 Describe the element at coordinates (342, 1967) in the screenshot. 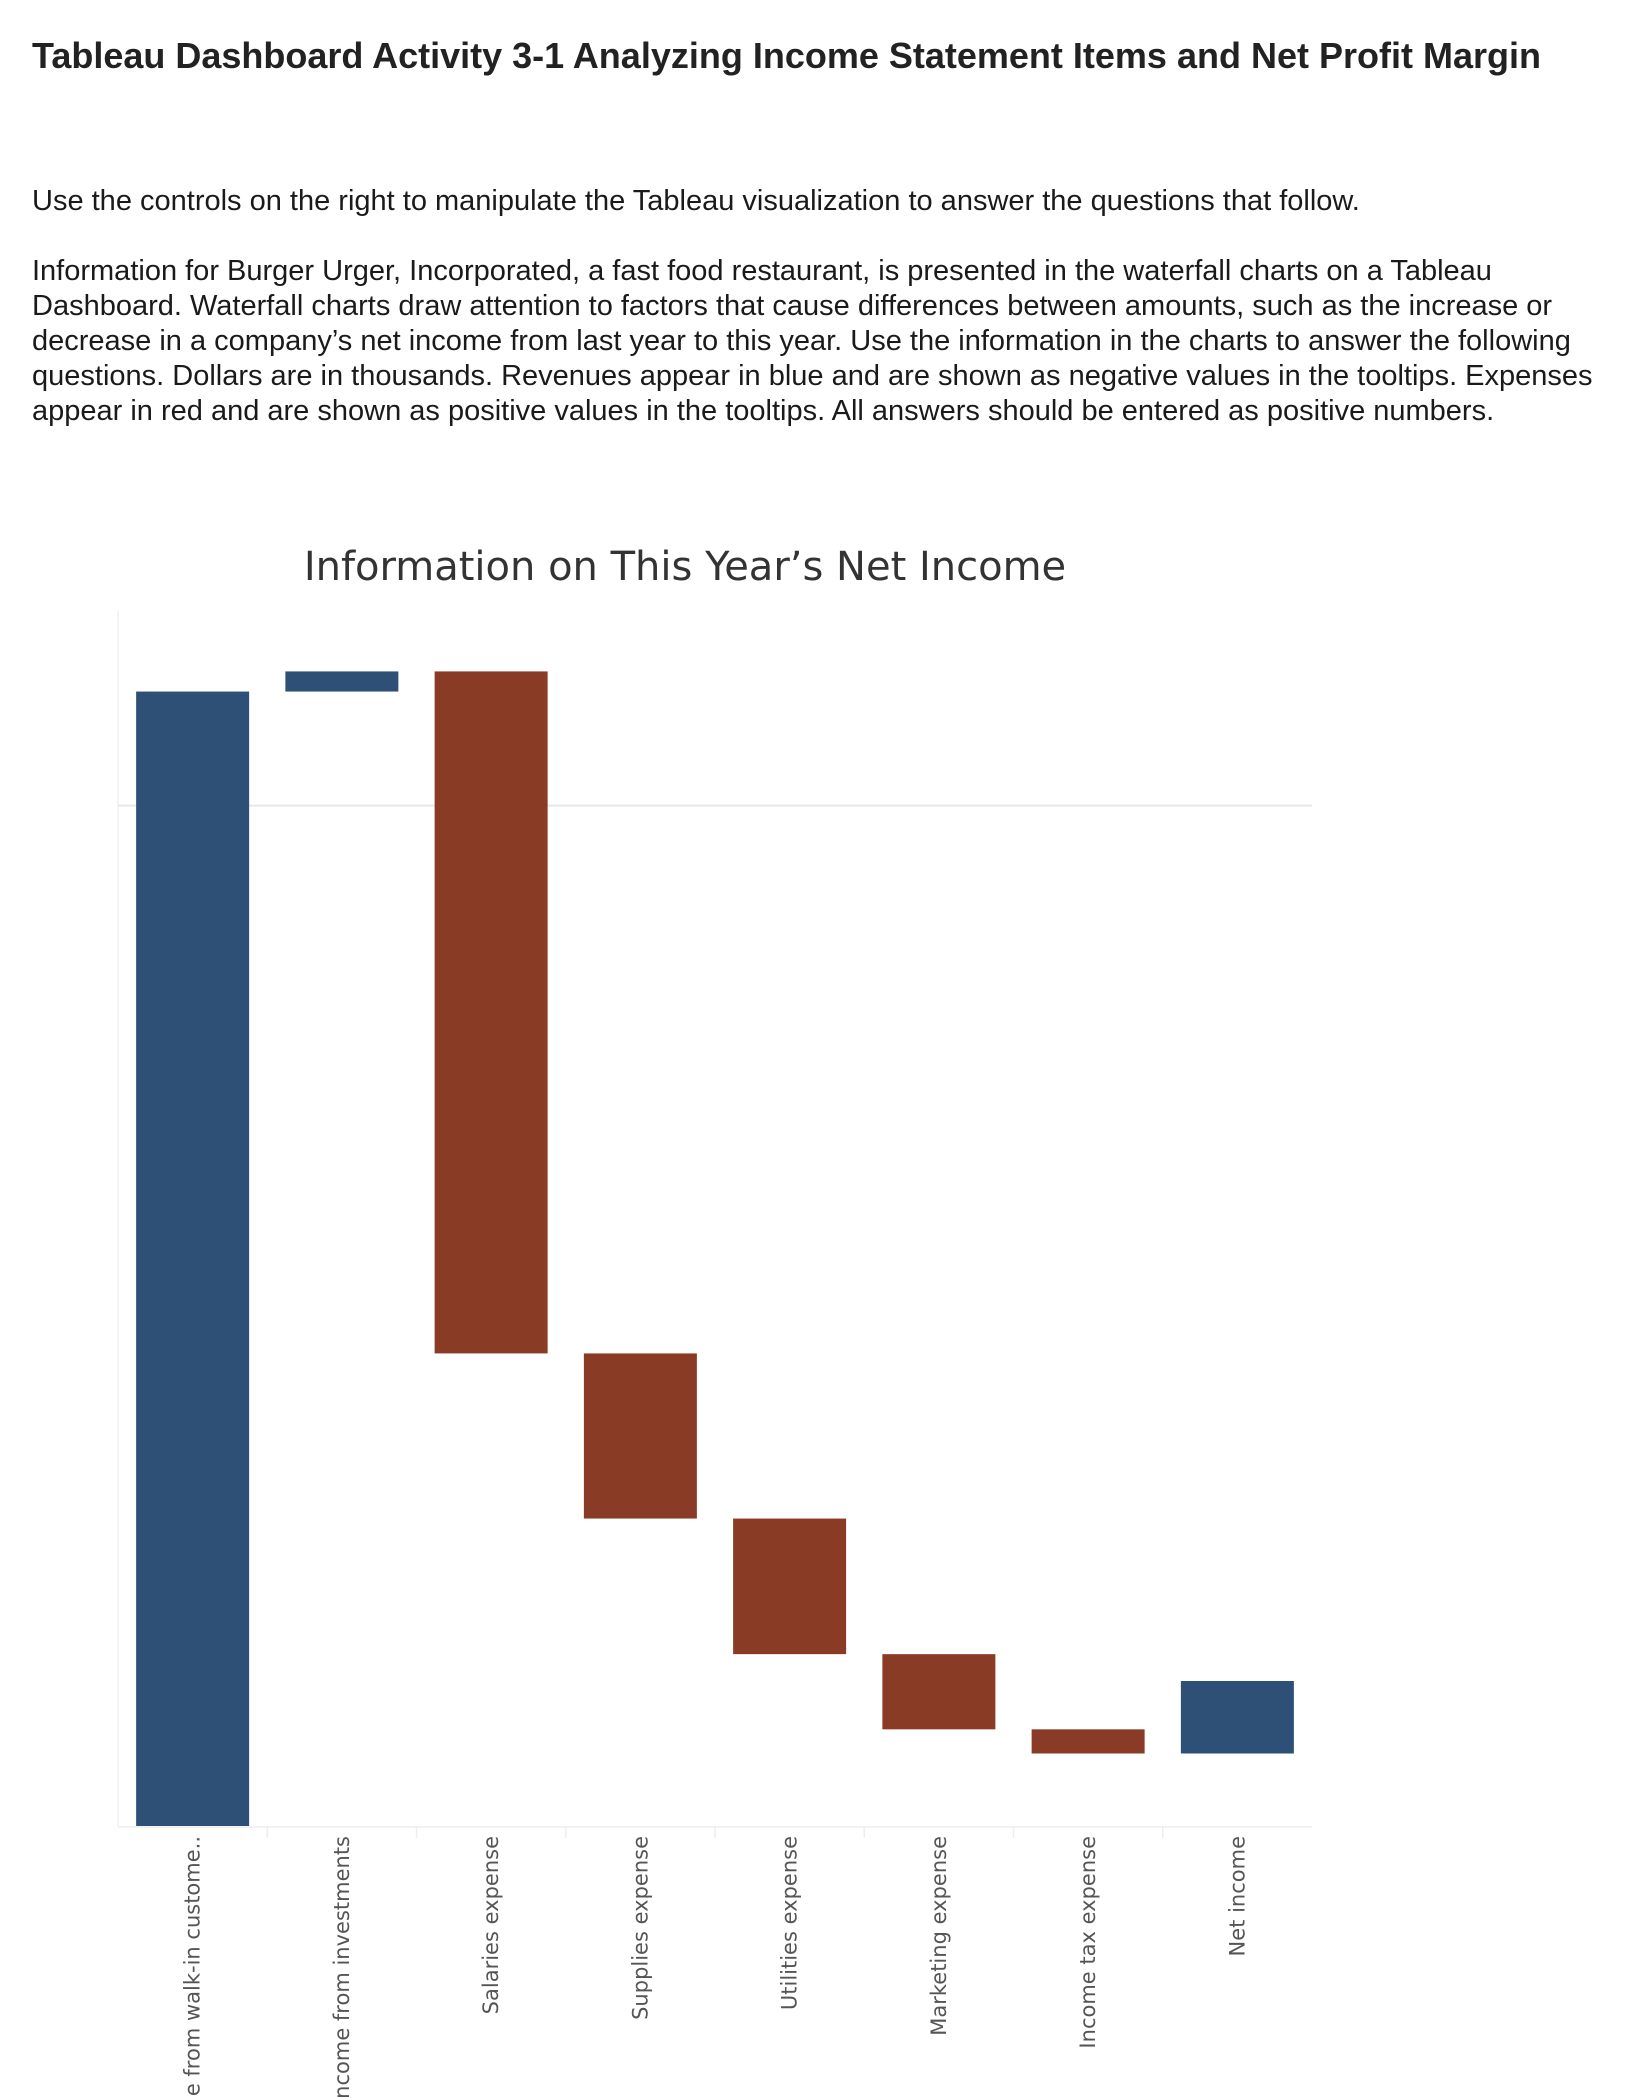

I see `x-tick-label: Income from investments` at that location.